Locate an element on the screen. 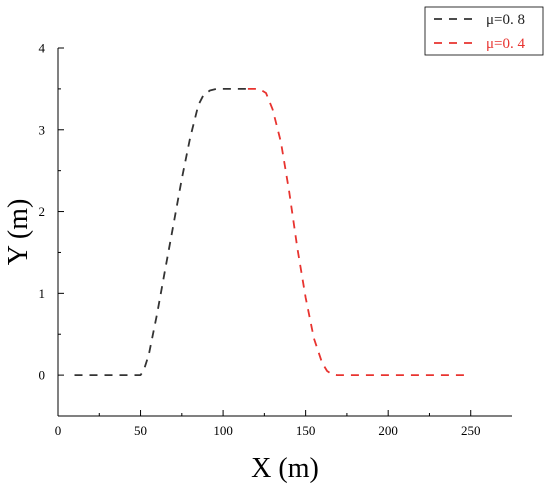 This screenshot has width=550, height=493. x-tick-label: 0 is located at coordinates (58, 430).